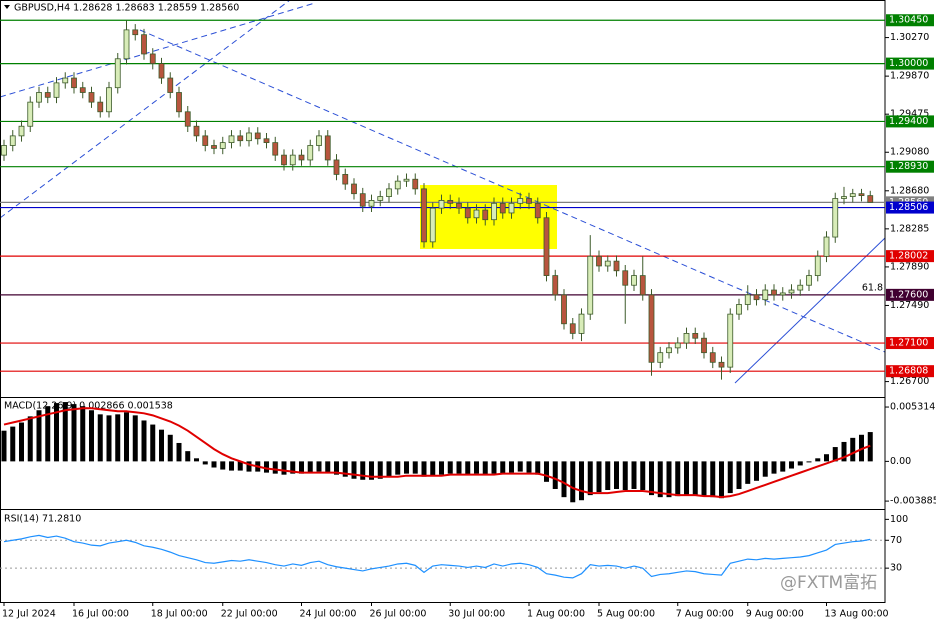 The width and height of the screenshot is (936, 624). I want to click on highlight-zone, so click(488, 217).